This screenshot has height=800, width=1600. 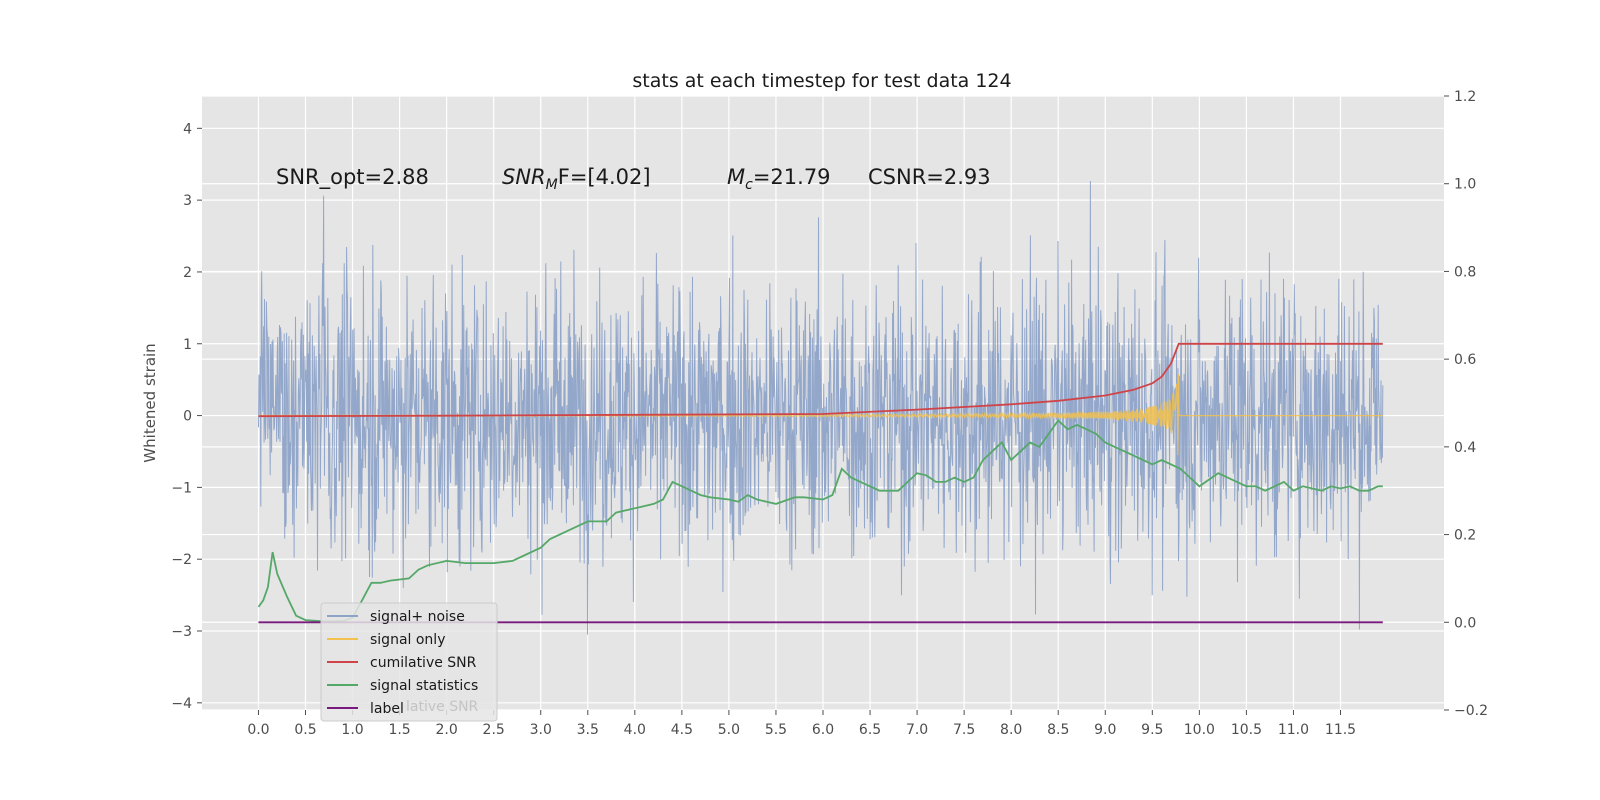 What do you see at coordinates (1058, 730) in the screenshot?
I see `x-tick-label: 8.5` at bounding box center [1058, 730].